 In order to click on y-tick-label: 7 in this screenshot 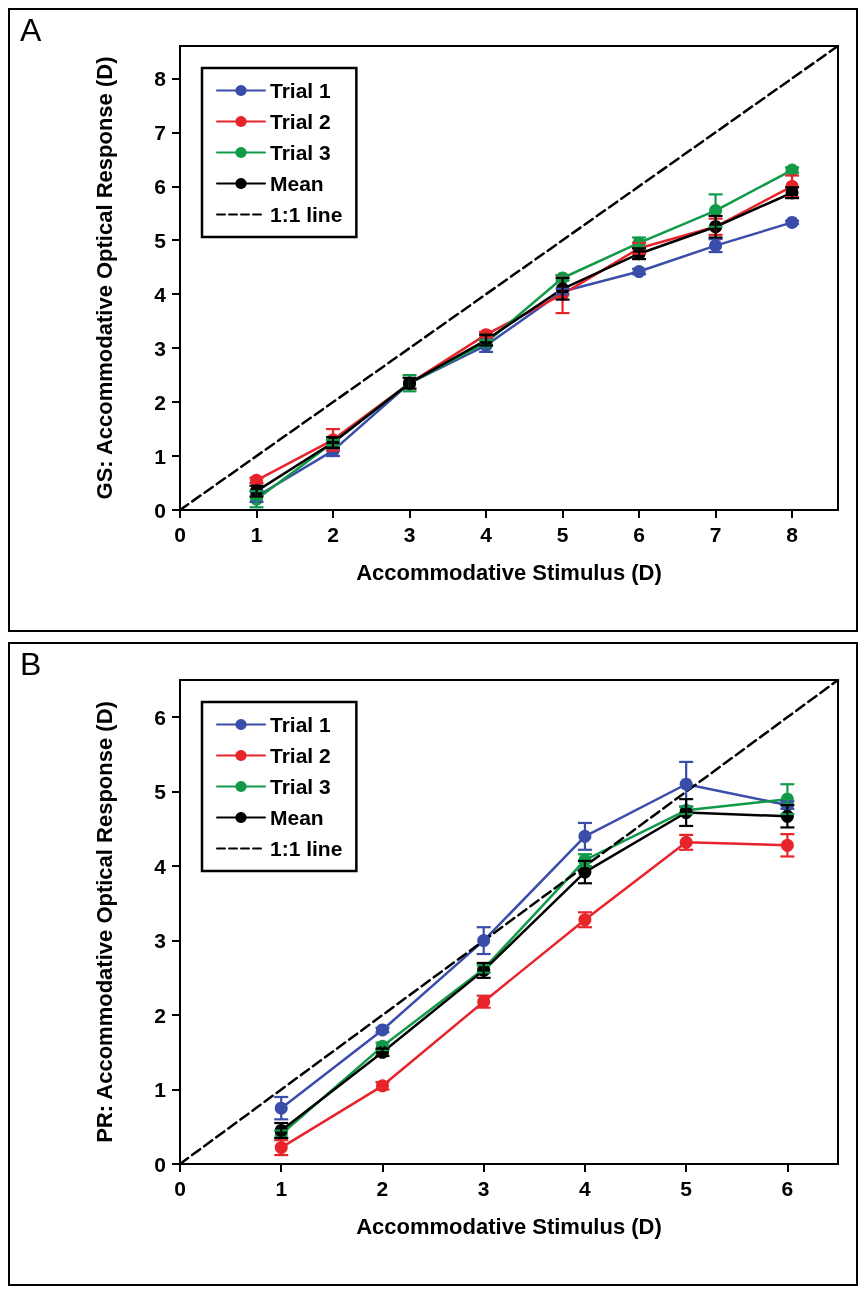, I will do `click(160, 132)`.